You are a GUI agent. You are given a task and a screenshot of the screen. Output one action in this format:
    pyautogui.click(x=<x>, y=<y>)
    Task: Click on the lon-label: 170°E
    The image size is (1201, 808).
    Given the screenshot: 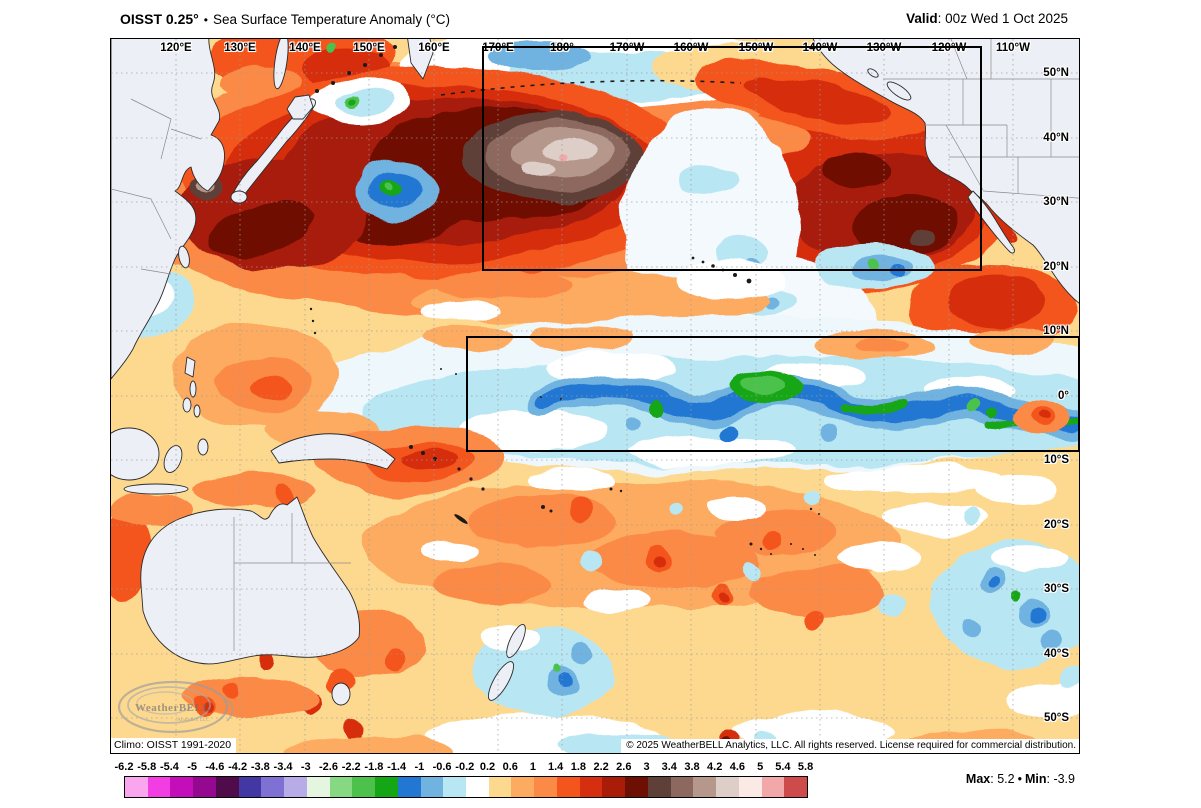 What is the action you would take?
    pyautogui.click(x=498, y=48)
    